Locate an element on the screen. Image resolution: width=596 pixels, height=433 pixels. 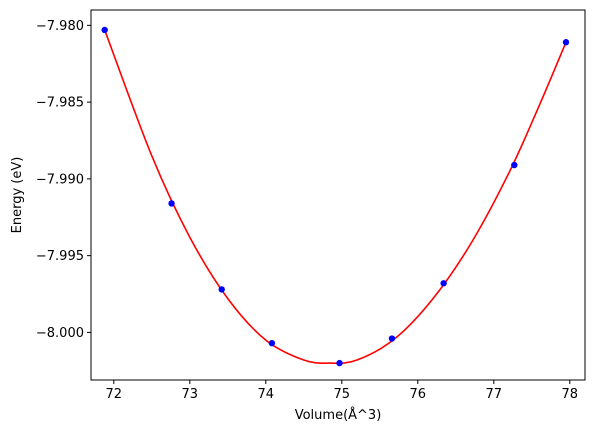
y-tick-label: −7.995 is located at coordinates (60, 256).